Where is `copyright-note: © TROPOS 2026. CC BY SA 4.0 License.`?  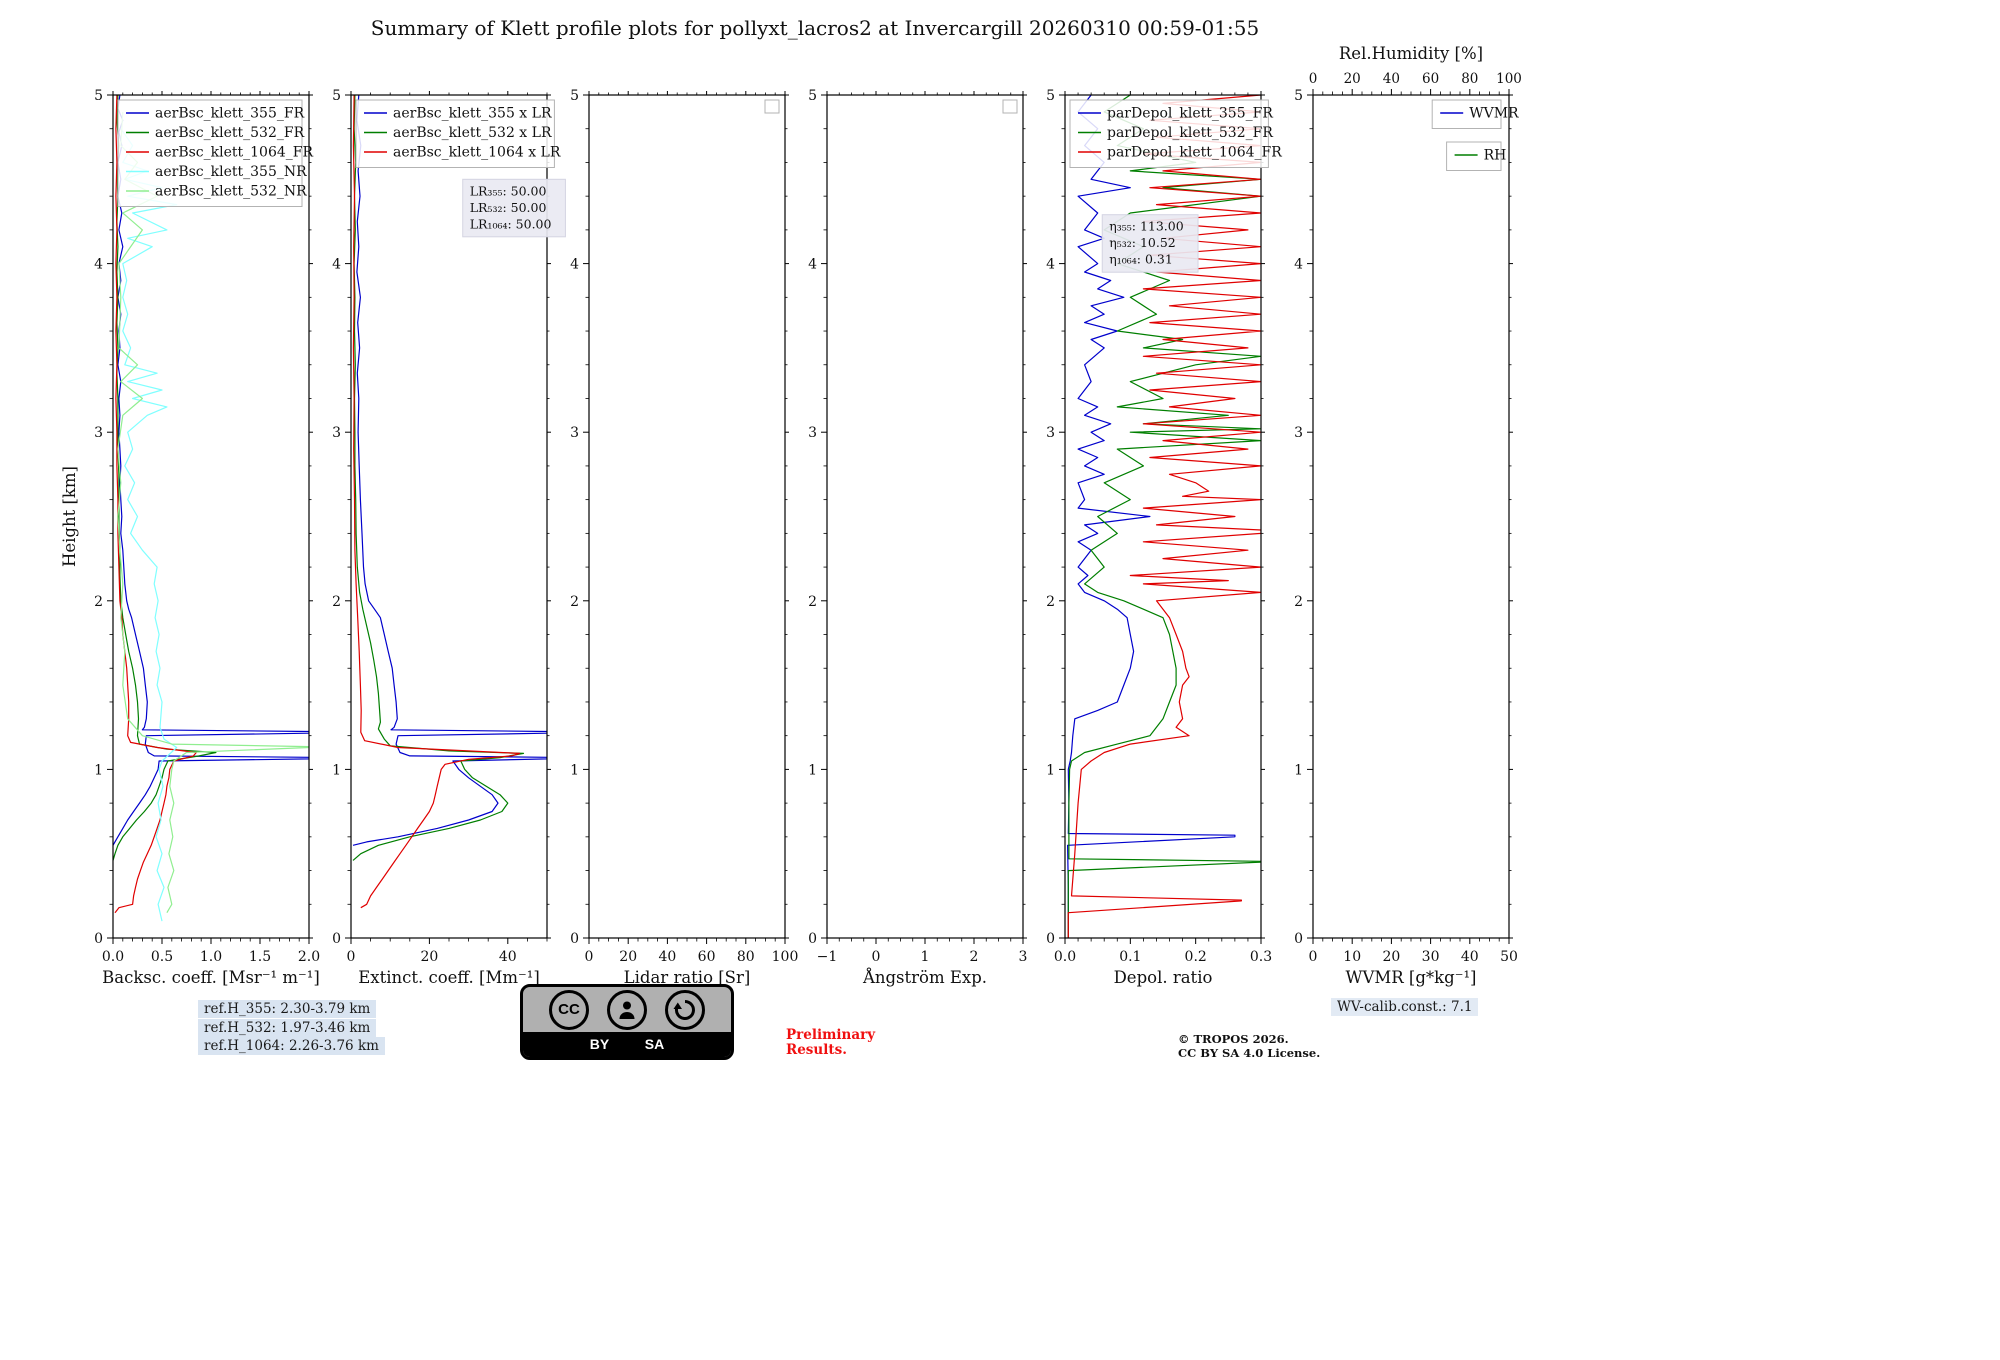 copyright-note: © TROPOS 2026. CC BY SA 4.0 License. is located at coordinates (1249, 1046).